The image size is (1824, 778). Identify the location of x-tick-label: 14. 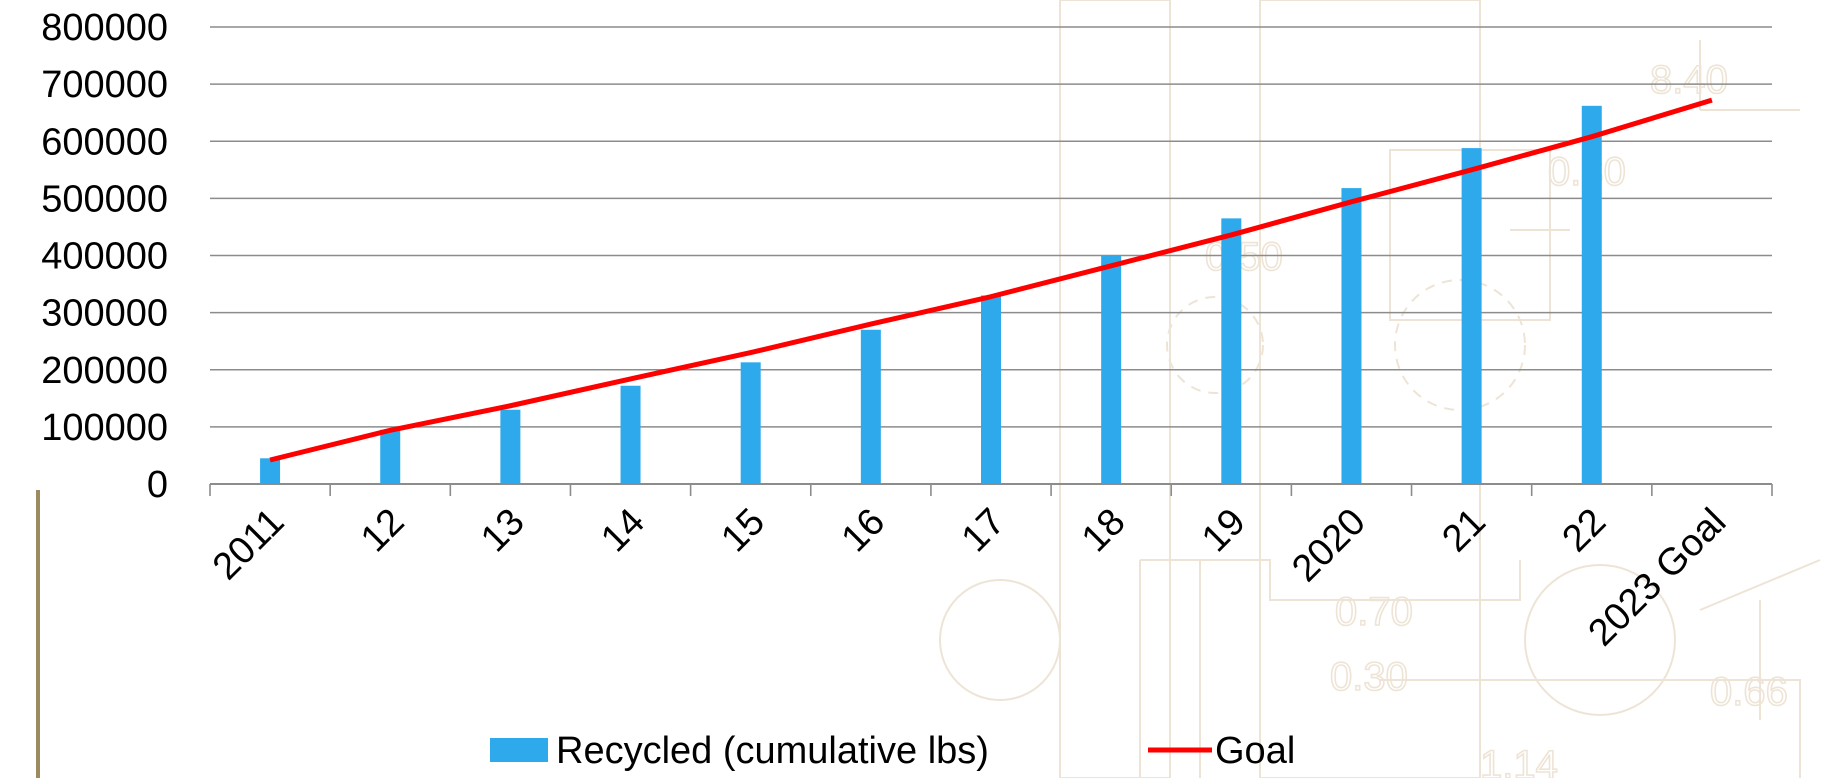
(623, 531).